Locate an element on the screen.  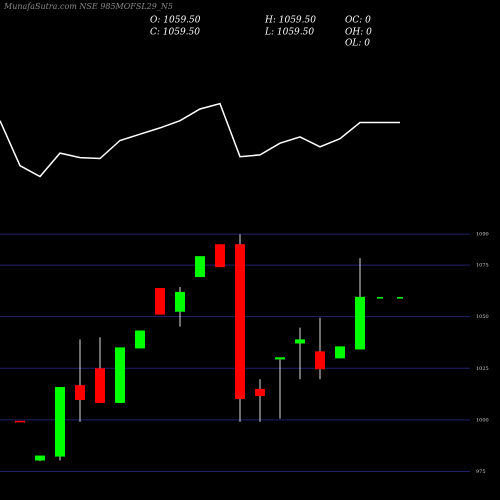
y-tick-label: 1090 is located at coordinates (482, 235).